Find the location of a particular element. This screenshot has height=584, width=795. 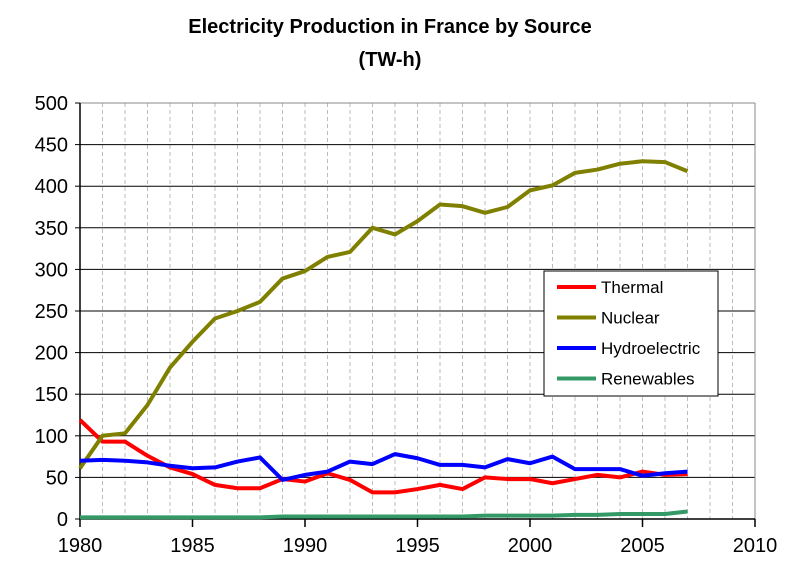

y-tick-label: 200 is located at coordinates (51, 354).